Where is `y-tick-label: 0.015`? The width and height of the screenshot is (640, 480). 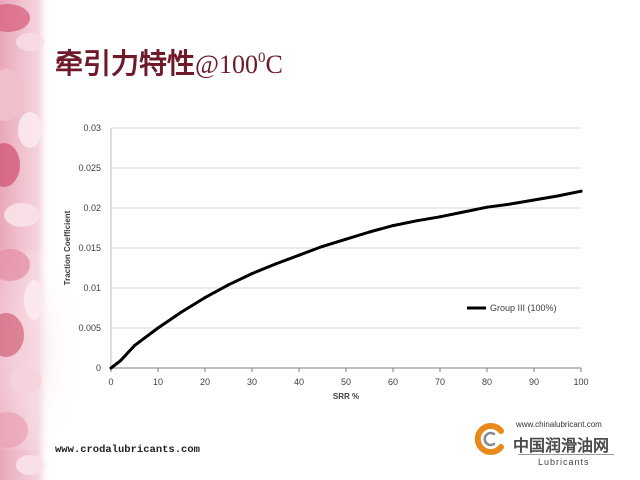 y-tick-label: 0.015 is located at coordinates (89, 248).